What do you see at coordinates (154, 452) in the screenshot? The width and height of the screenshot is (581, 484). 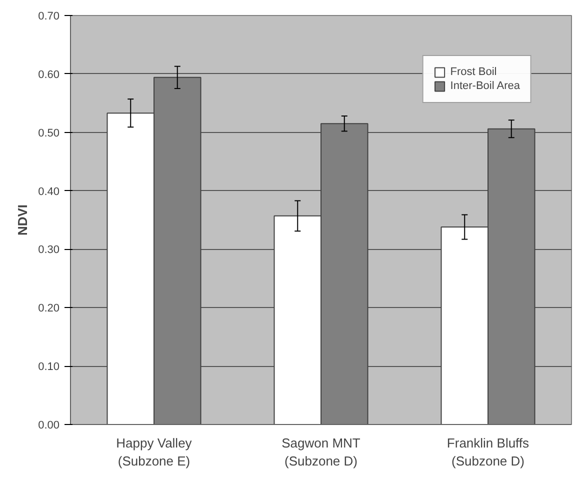 I see `x-tick-label: Happy Valley (Subzone E)` at bounding box center [154, 452].